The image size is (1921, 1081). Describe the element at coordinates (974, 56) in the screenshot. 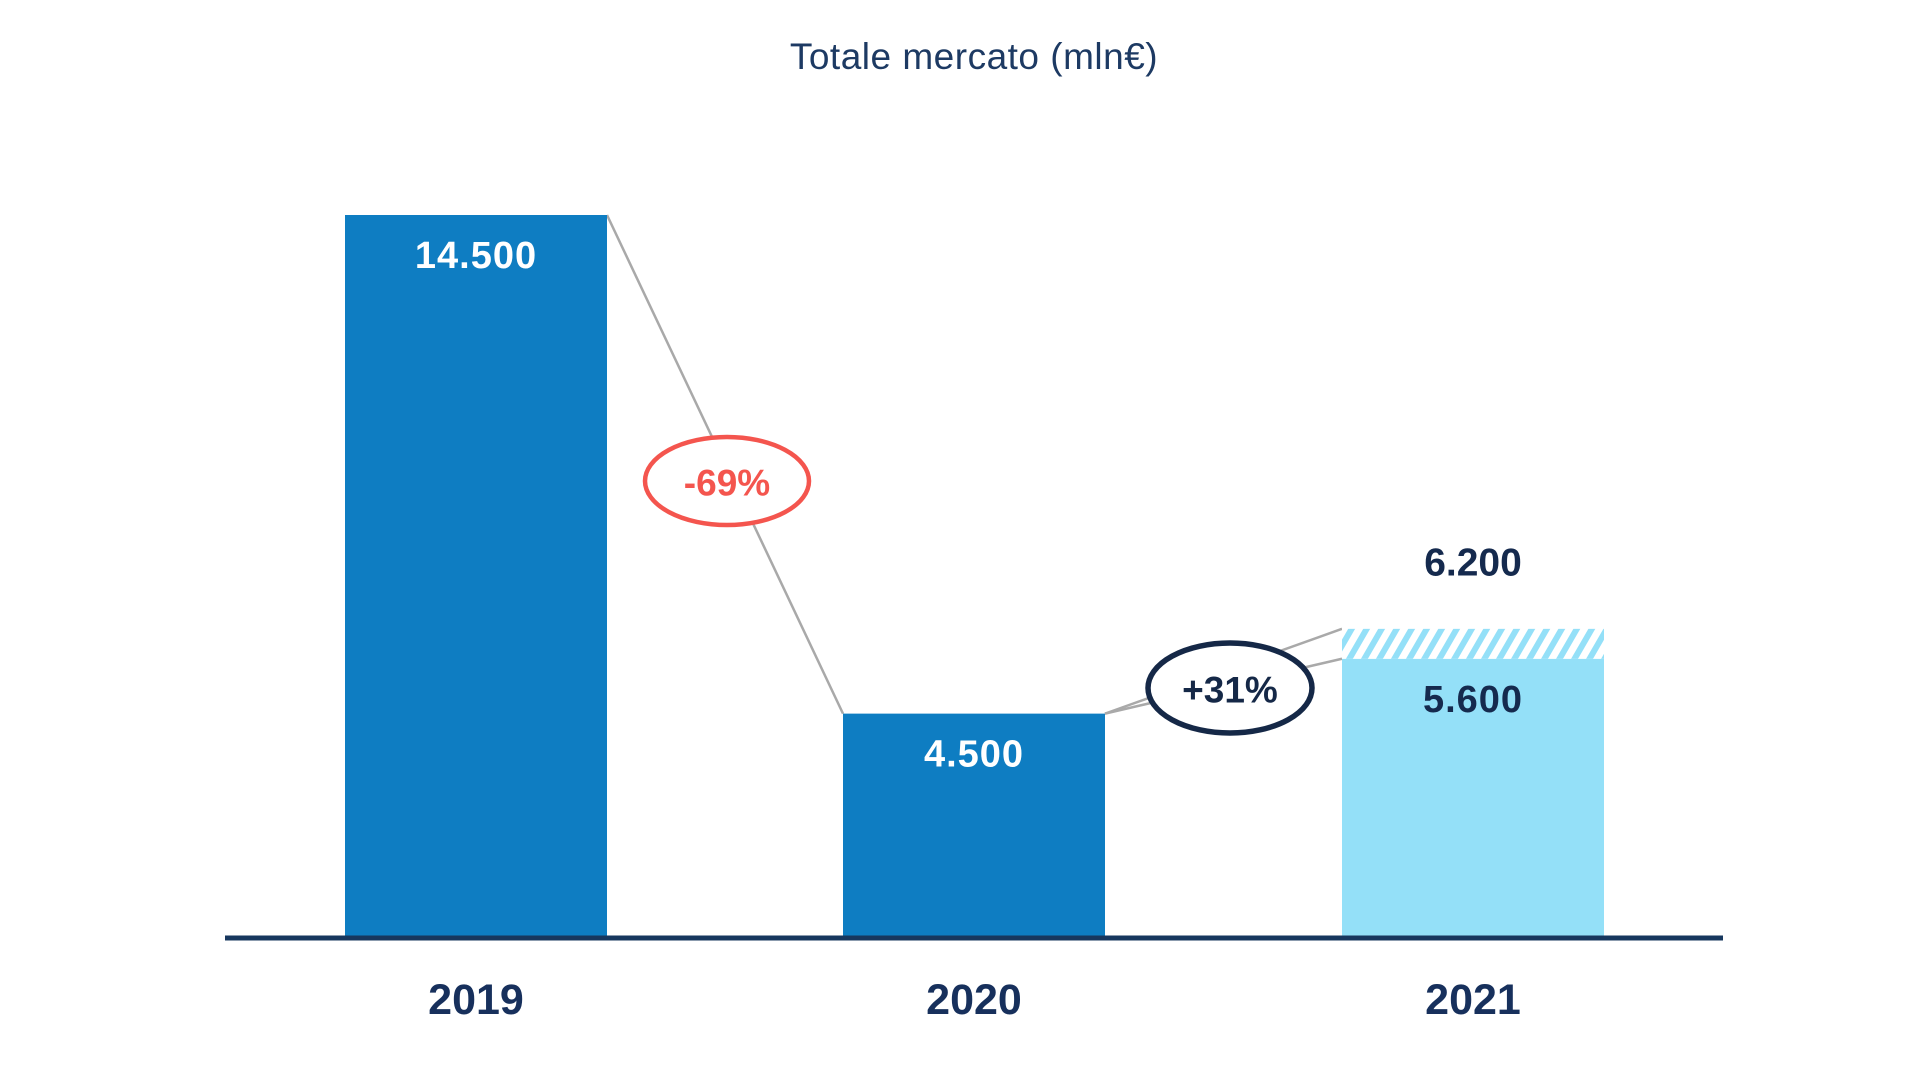

I see `chart-title: Totale mercato (mln€)` at that location.